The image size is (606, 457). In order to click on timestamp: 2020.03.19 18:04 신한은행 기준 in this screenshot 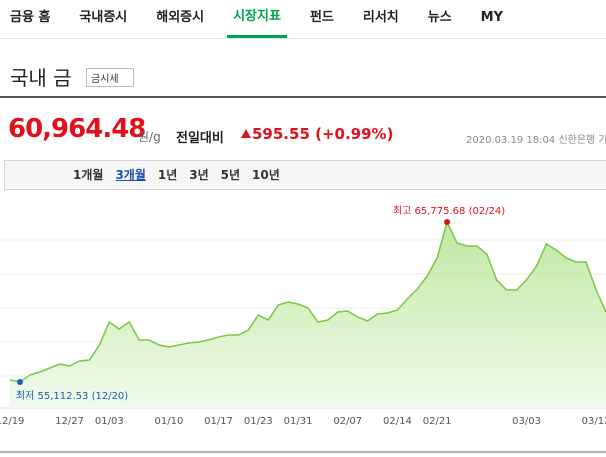, I will do `click(536, 138)`.